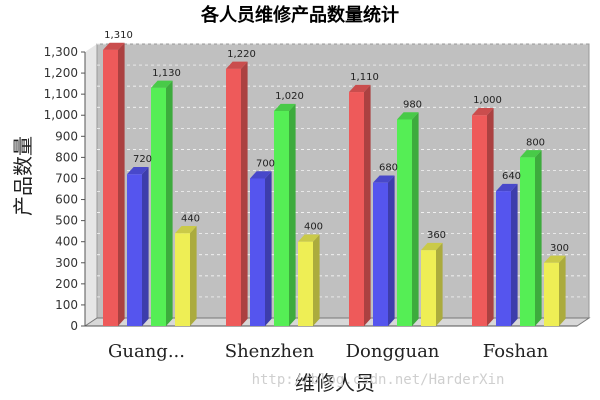 The image size is (600, 400). I want to click on y-tick-label: 100, so click(66, 305).